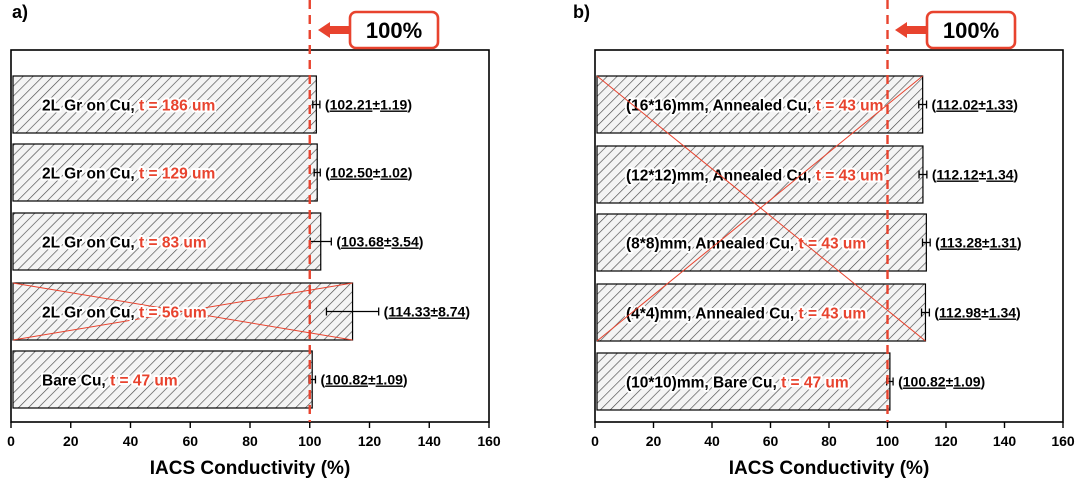  What do you see at coordinates (703, 383) in the screenshot?
I see `bar-label-text: (10*10)mm, Bare Cu,` at bounding box center [703, 383].